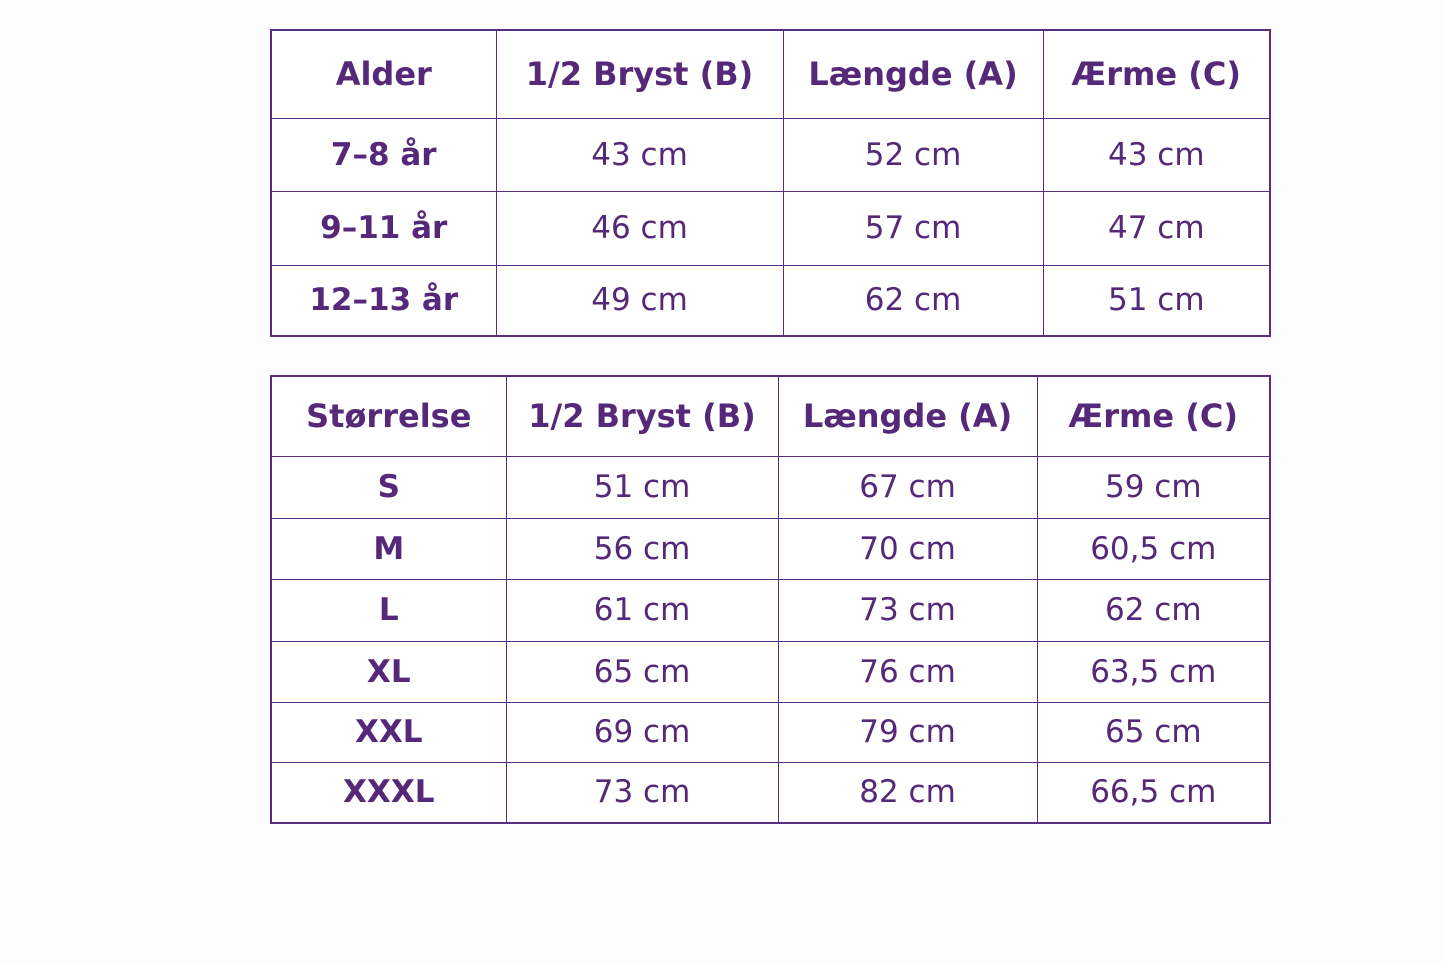 The height and width of the screenshot is (963, 1445). I want to click on table-row: XXXL 73 cm 82 cm 66,5 cm, so click(770, 792).